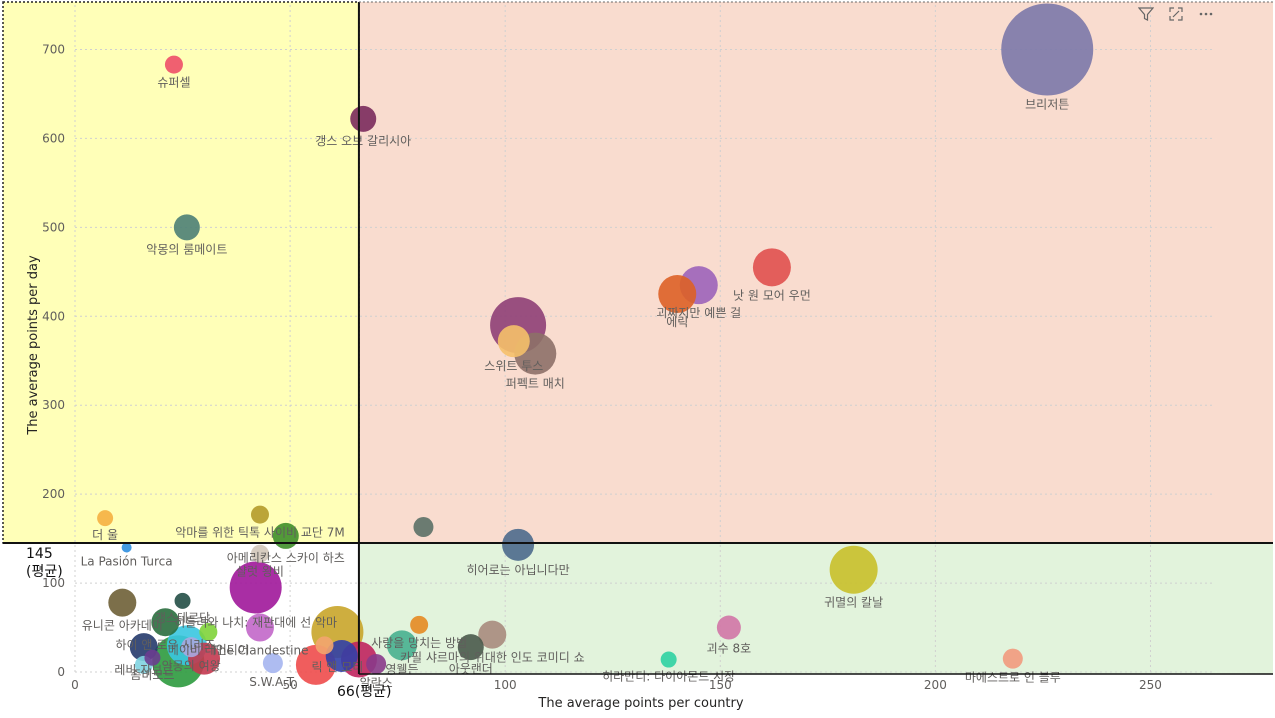 This screenshot has width=1275, height=718. Describe the element at coordinates (53, 138) in the screenshot. I see `y-tick-label: 600` at that location.